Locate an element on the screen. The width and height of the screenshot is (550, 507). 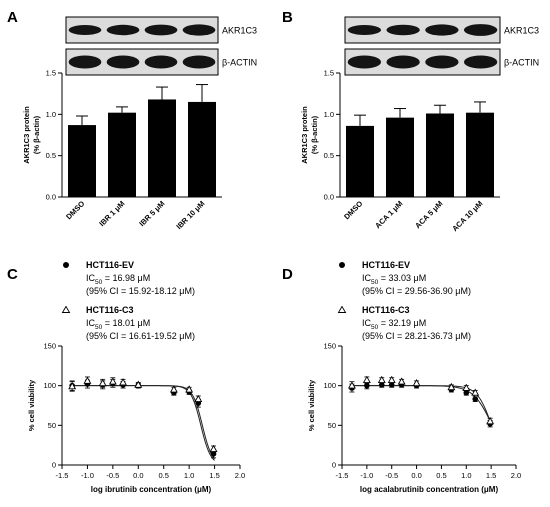
panel-label: D is located at coordinates (287, 274).